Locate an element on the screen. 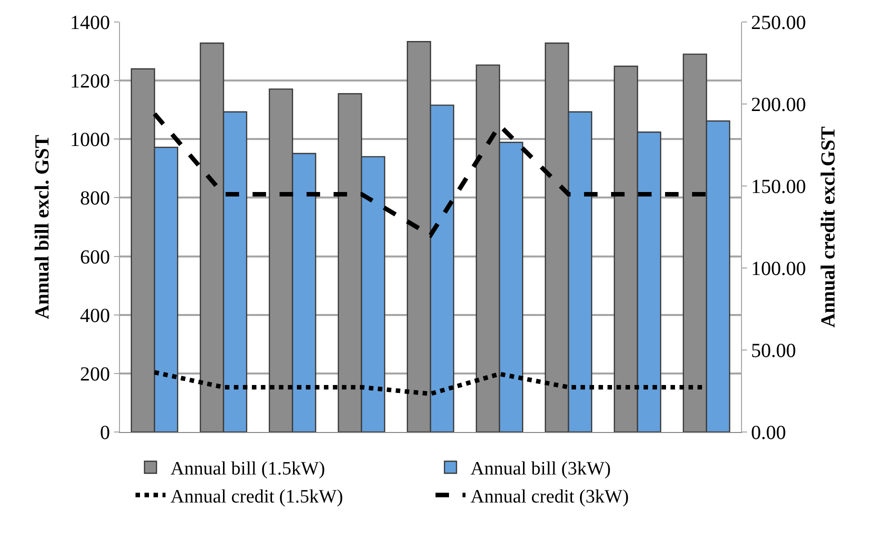 This screenshot has width=896, height=552. y2-tick-label: 50.00 is located at coordinates (773, 351).